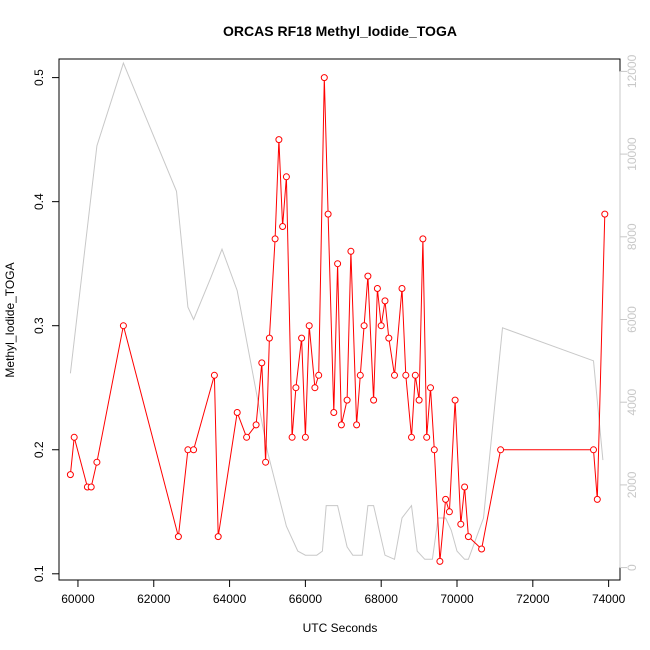 This screenshot has height=650, width=650. I want to click on x-tick-label: 64000, so click(230, 599).